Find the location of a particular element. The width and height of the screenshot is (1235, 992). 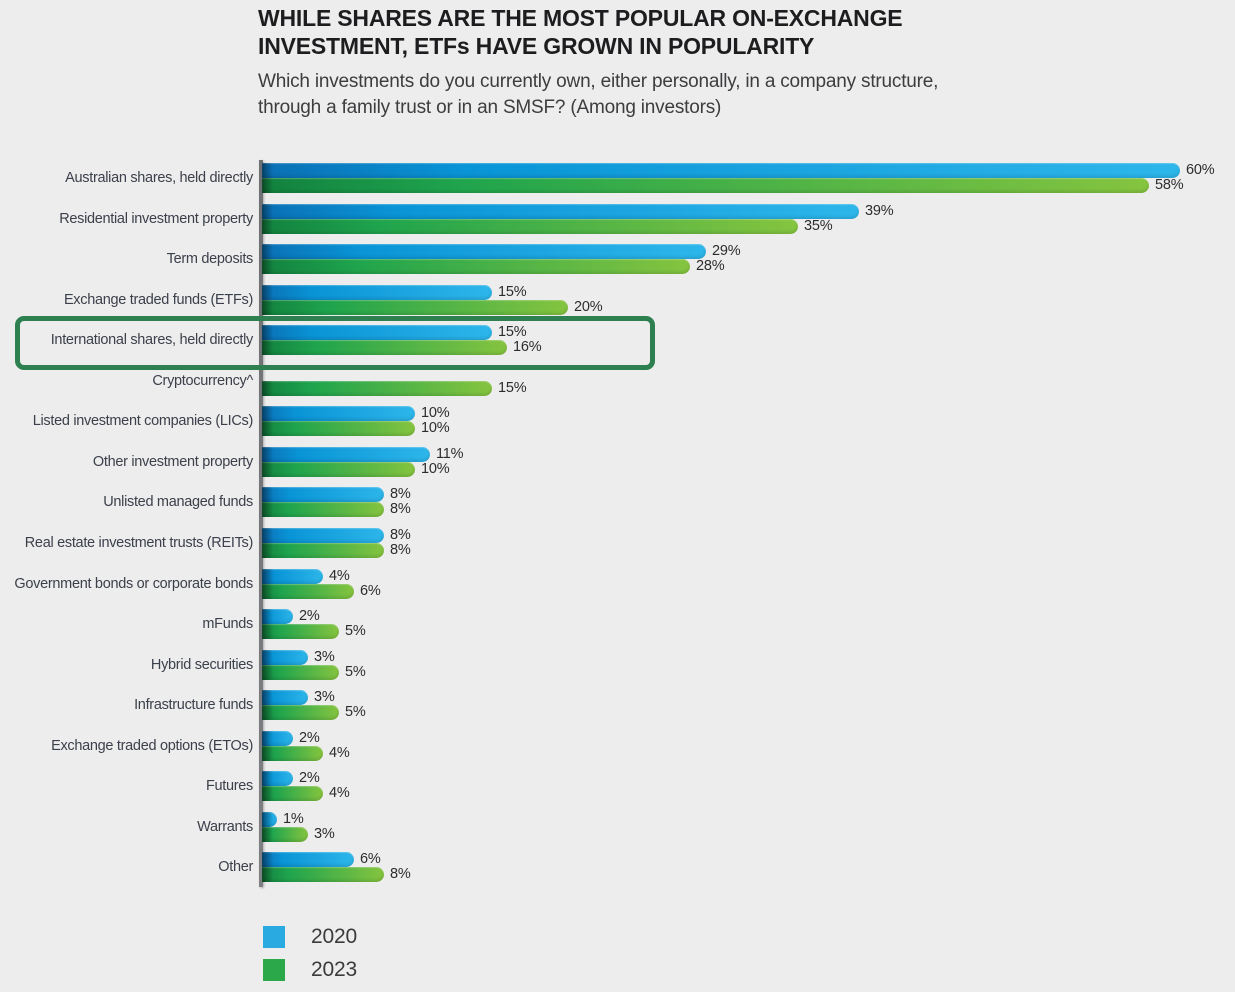

category-label: Unlisted managed funds is located at coordinates (178, 502).